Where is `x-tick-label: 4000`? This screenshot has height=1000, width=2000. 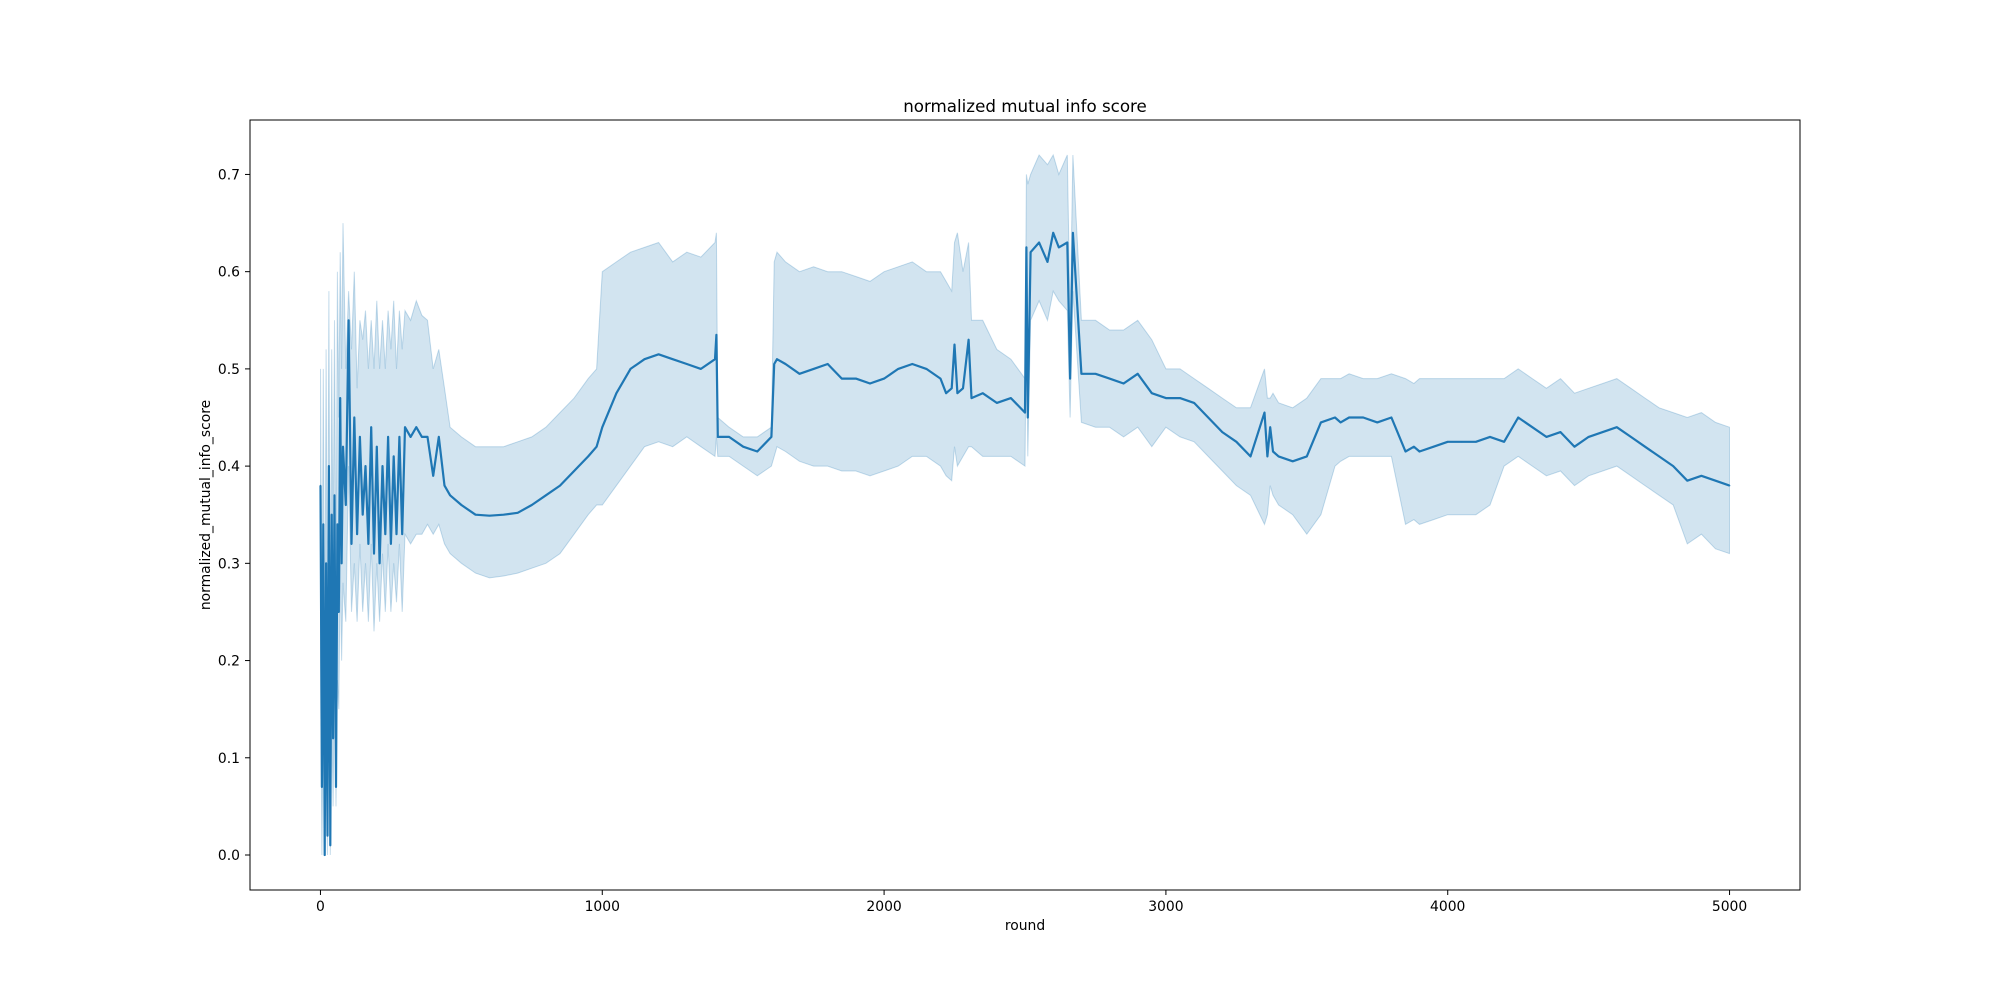
x-tick-label: 4000 is located at coordinates (1447, 907).